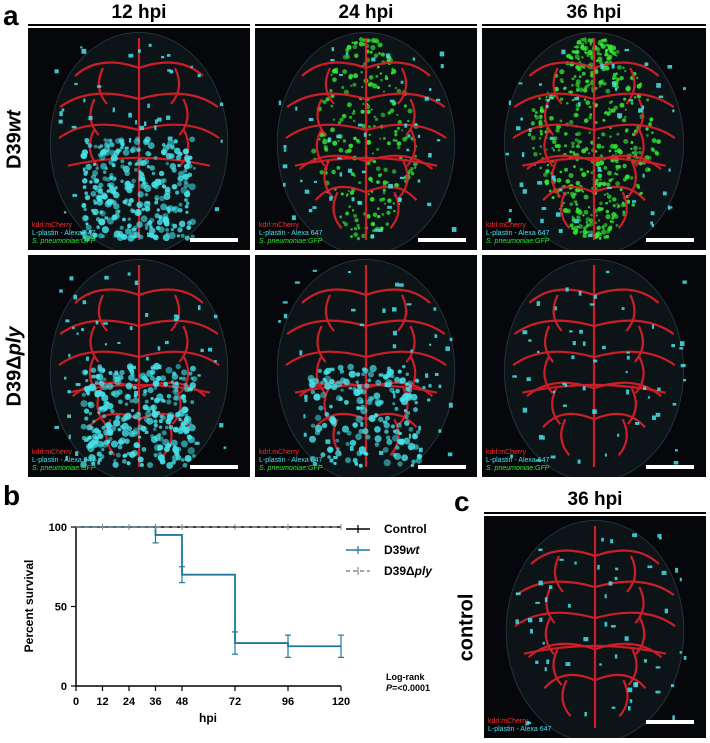 The width and height of the screenshot is (710, 743). I want to click on legend-vessels: kdrl:mCherry, so click(506, 452).